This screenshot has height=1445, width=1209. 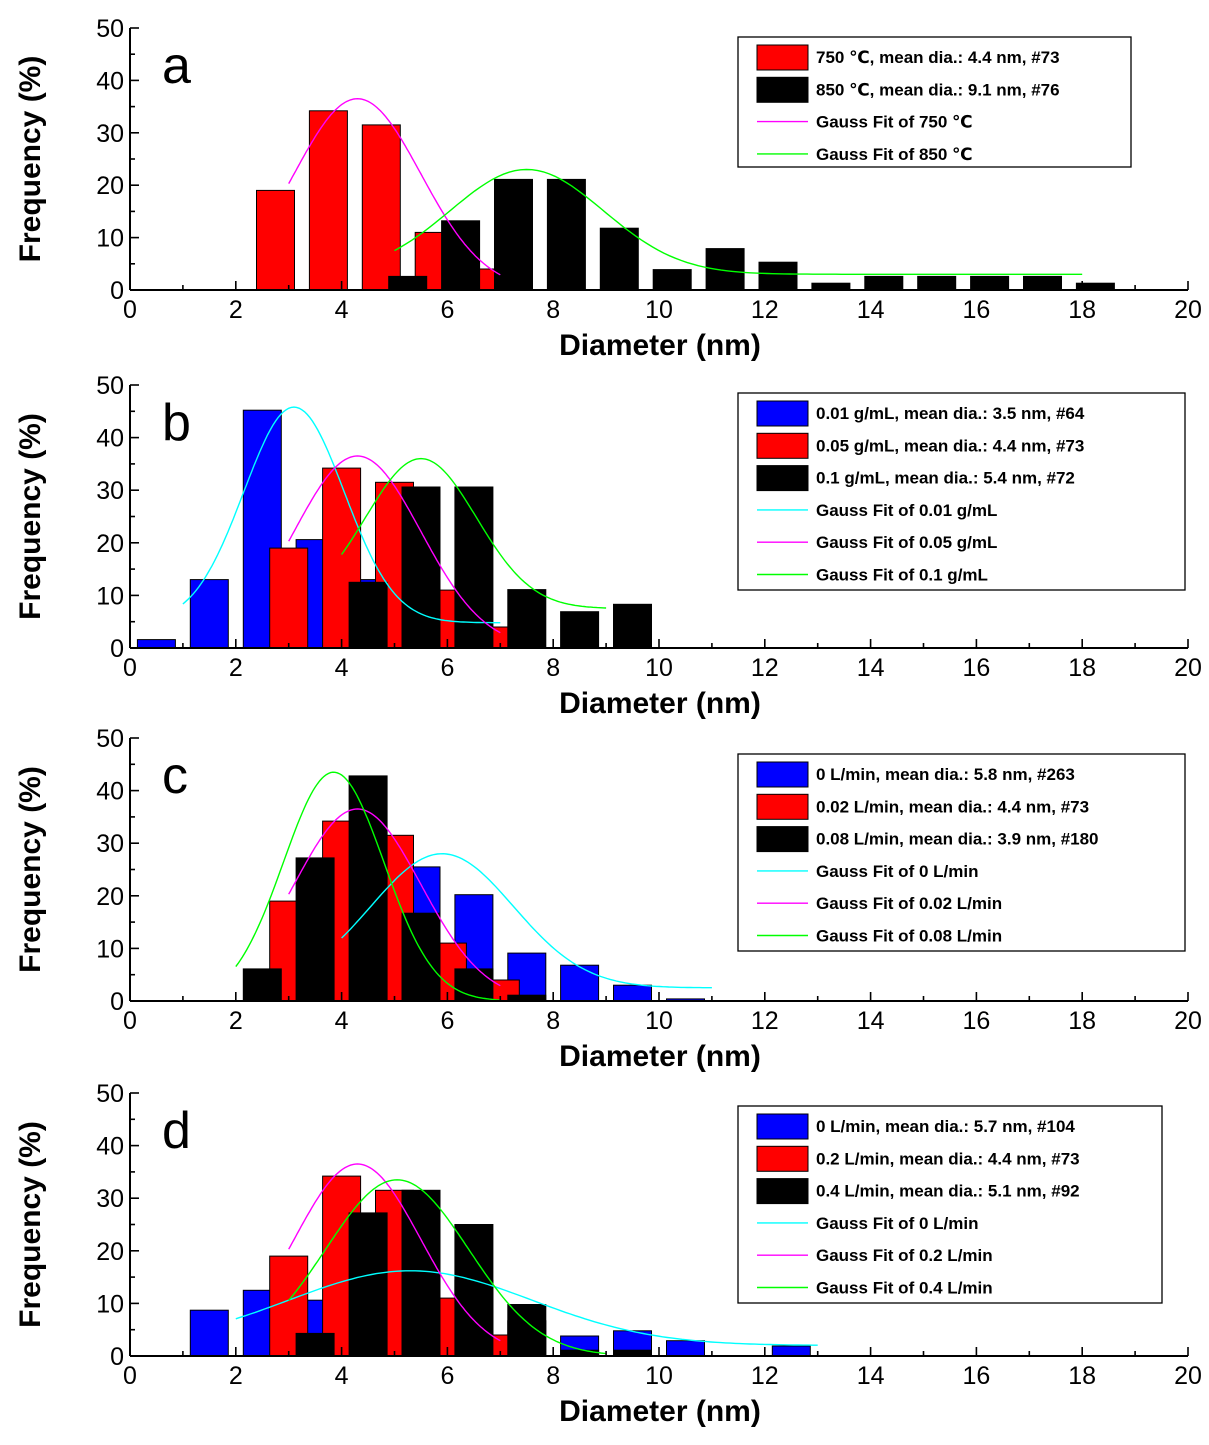 I want to click on legend-label: 850 ℃, mean dia.: 9.1 nm, #76, so click(x=938, y=89).